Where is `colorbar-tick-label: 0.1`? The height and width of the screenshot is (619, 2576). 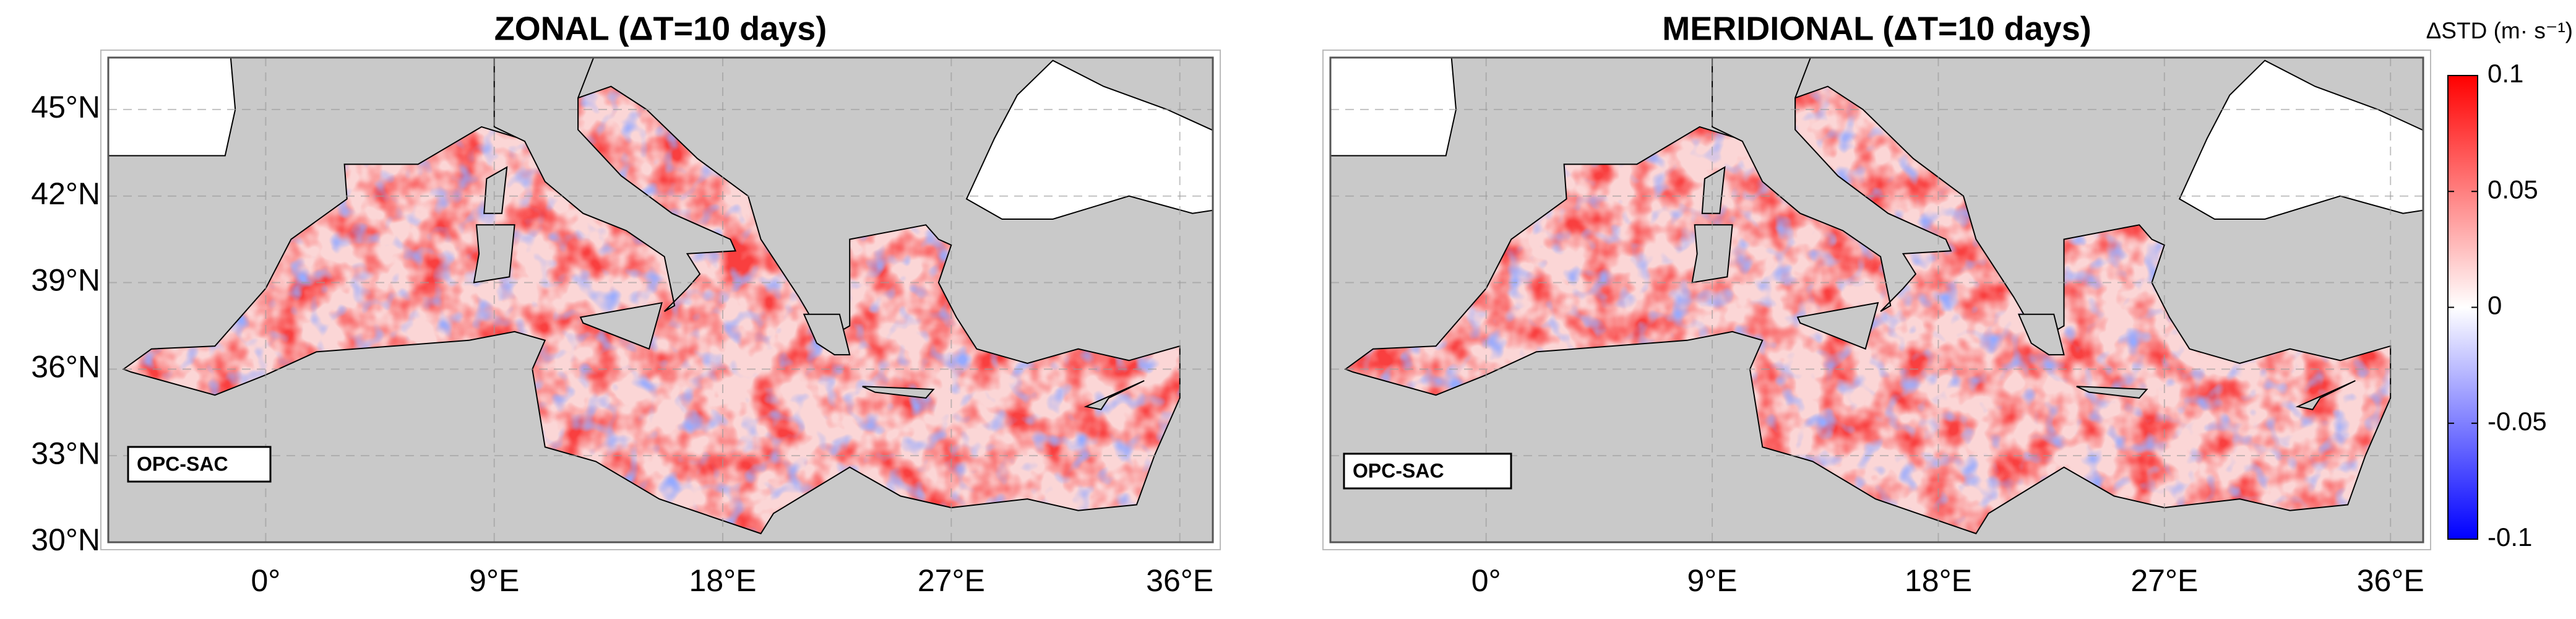 colorbar-tick-label: 0.1 is located at coordinates (2505, 73).